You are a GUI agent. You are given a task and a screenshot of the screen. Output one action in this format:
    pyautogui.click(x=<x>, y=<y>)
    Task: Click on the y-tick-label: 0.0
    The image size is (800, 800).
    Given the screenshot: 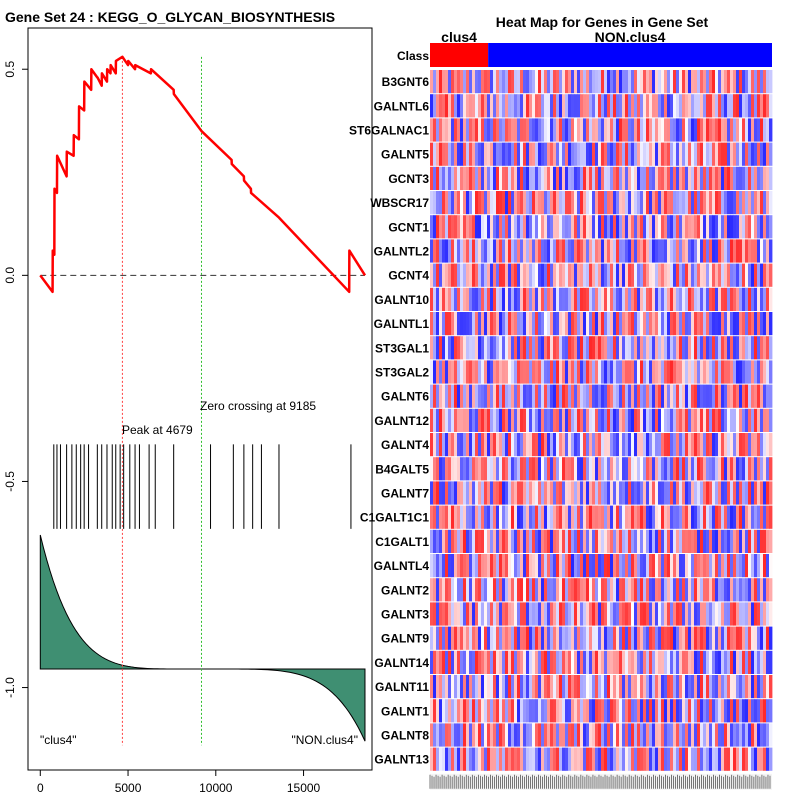 What is the action you would take?
    pyautogui.click(x=10, y=275)
    